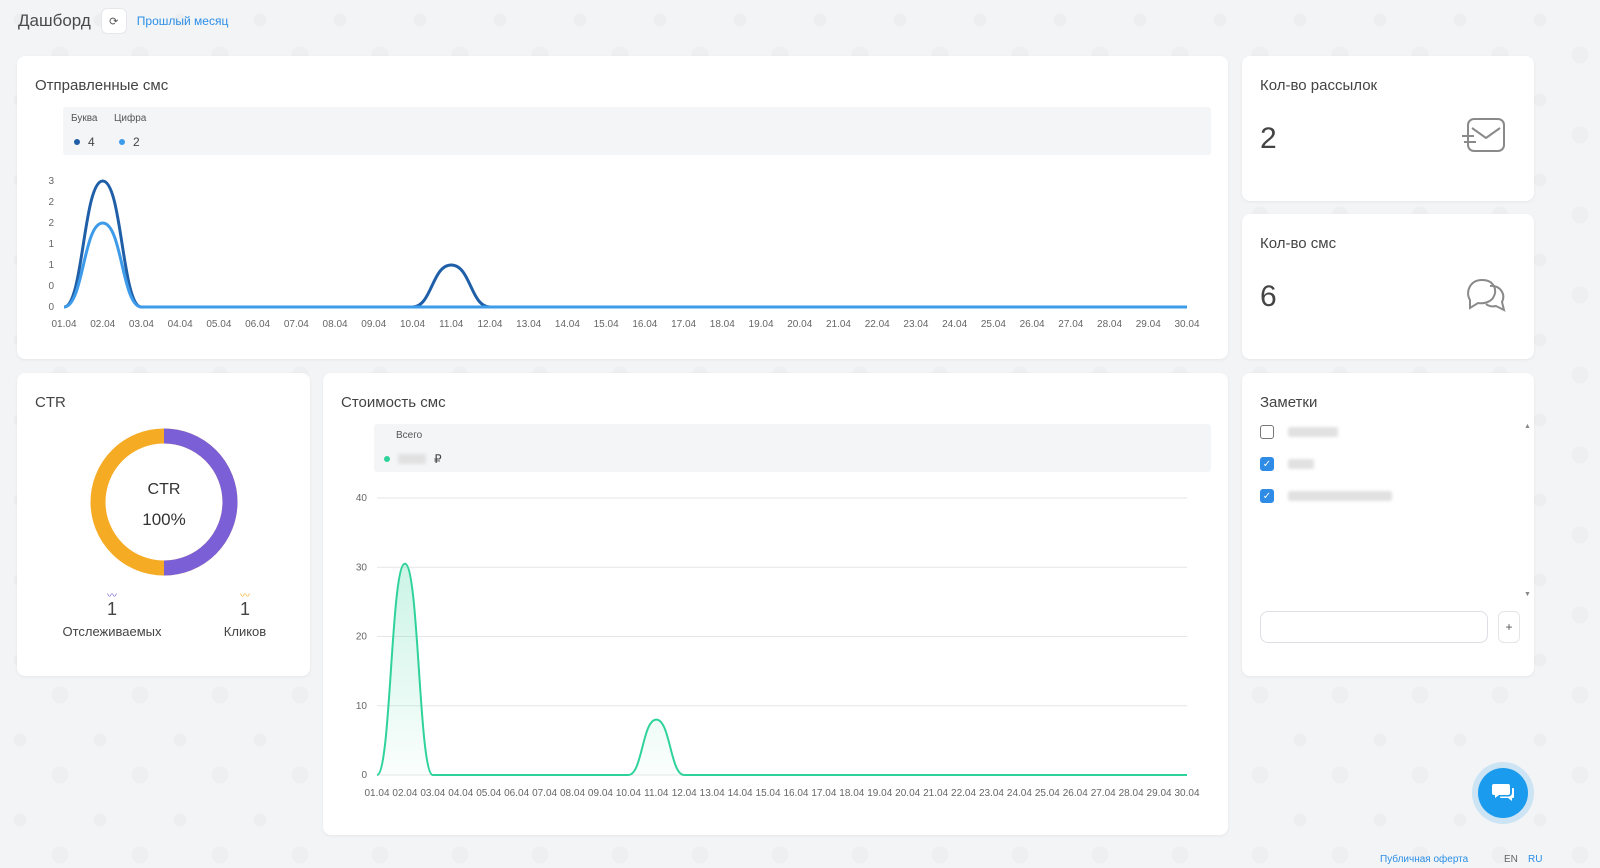 The image size is (1600, 868). Describe the element at coordinates (1483, 135) in the screenshot. I see `envelope-icon` at that location.